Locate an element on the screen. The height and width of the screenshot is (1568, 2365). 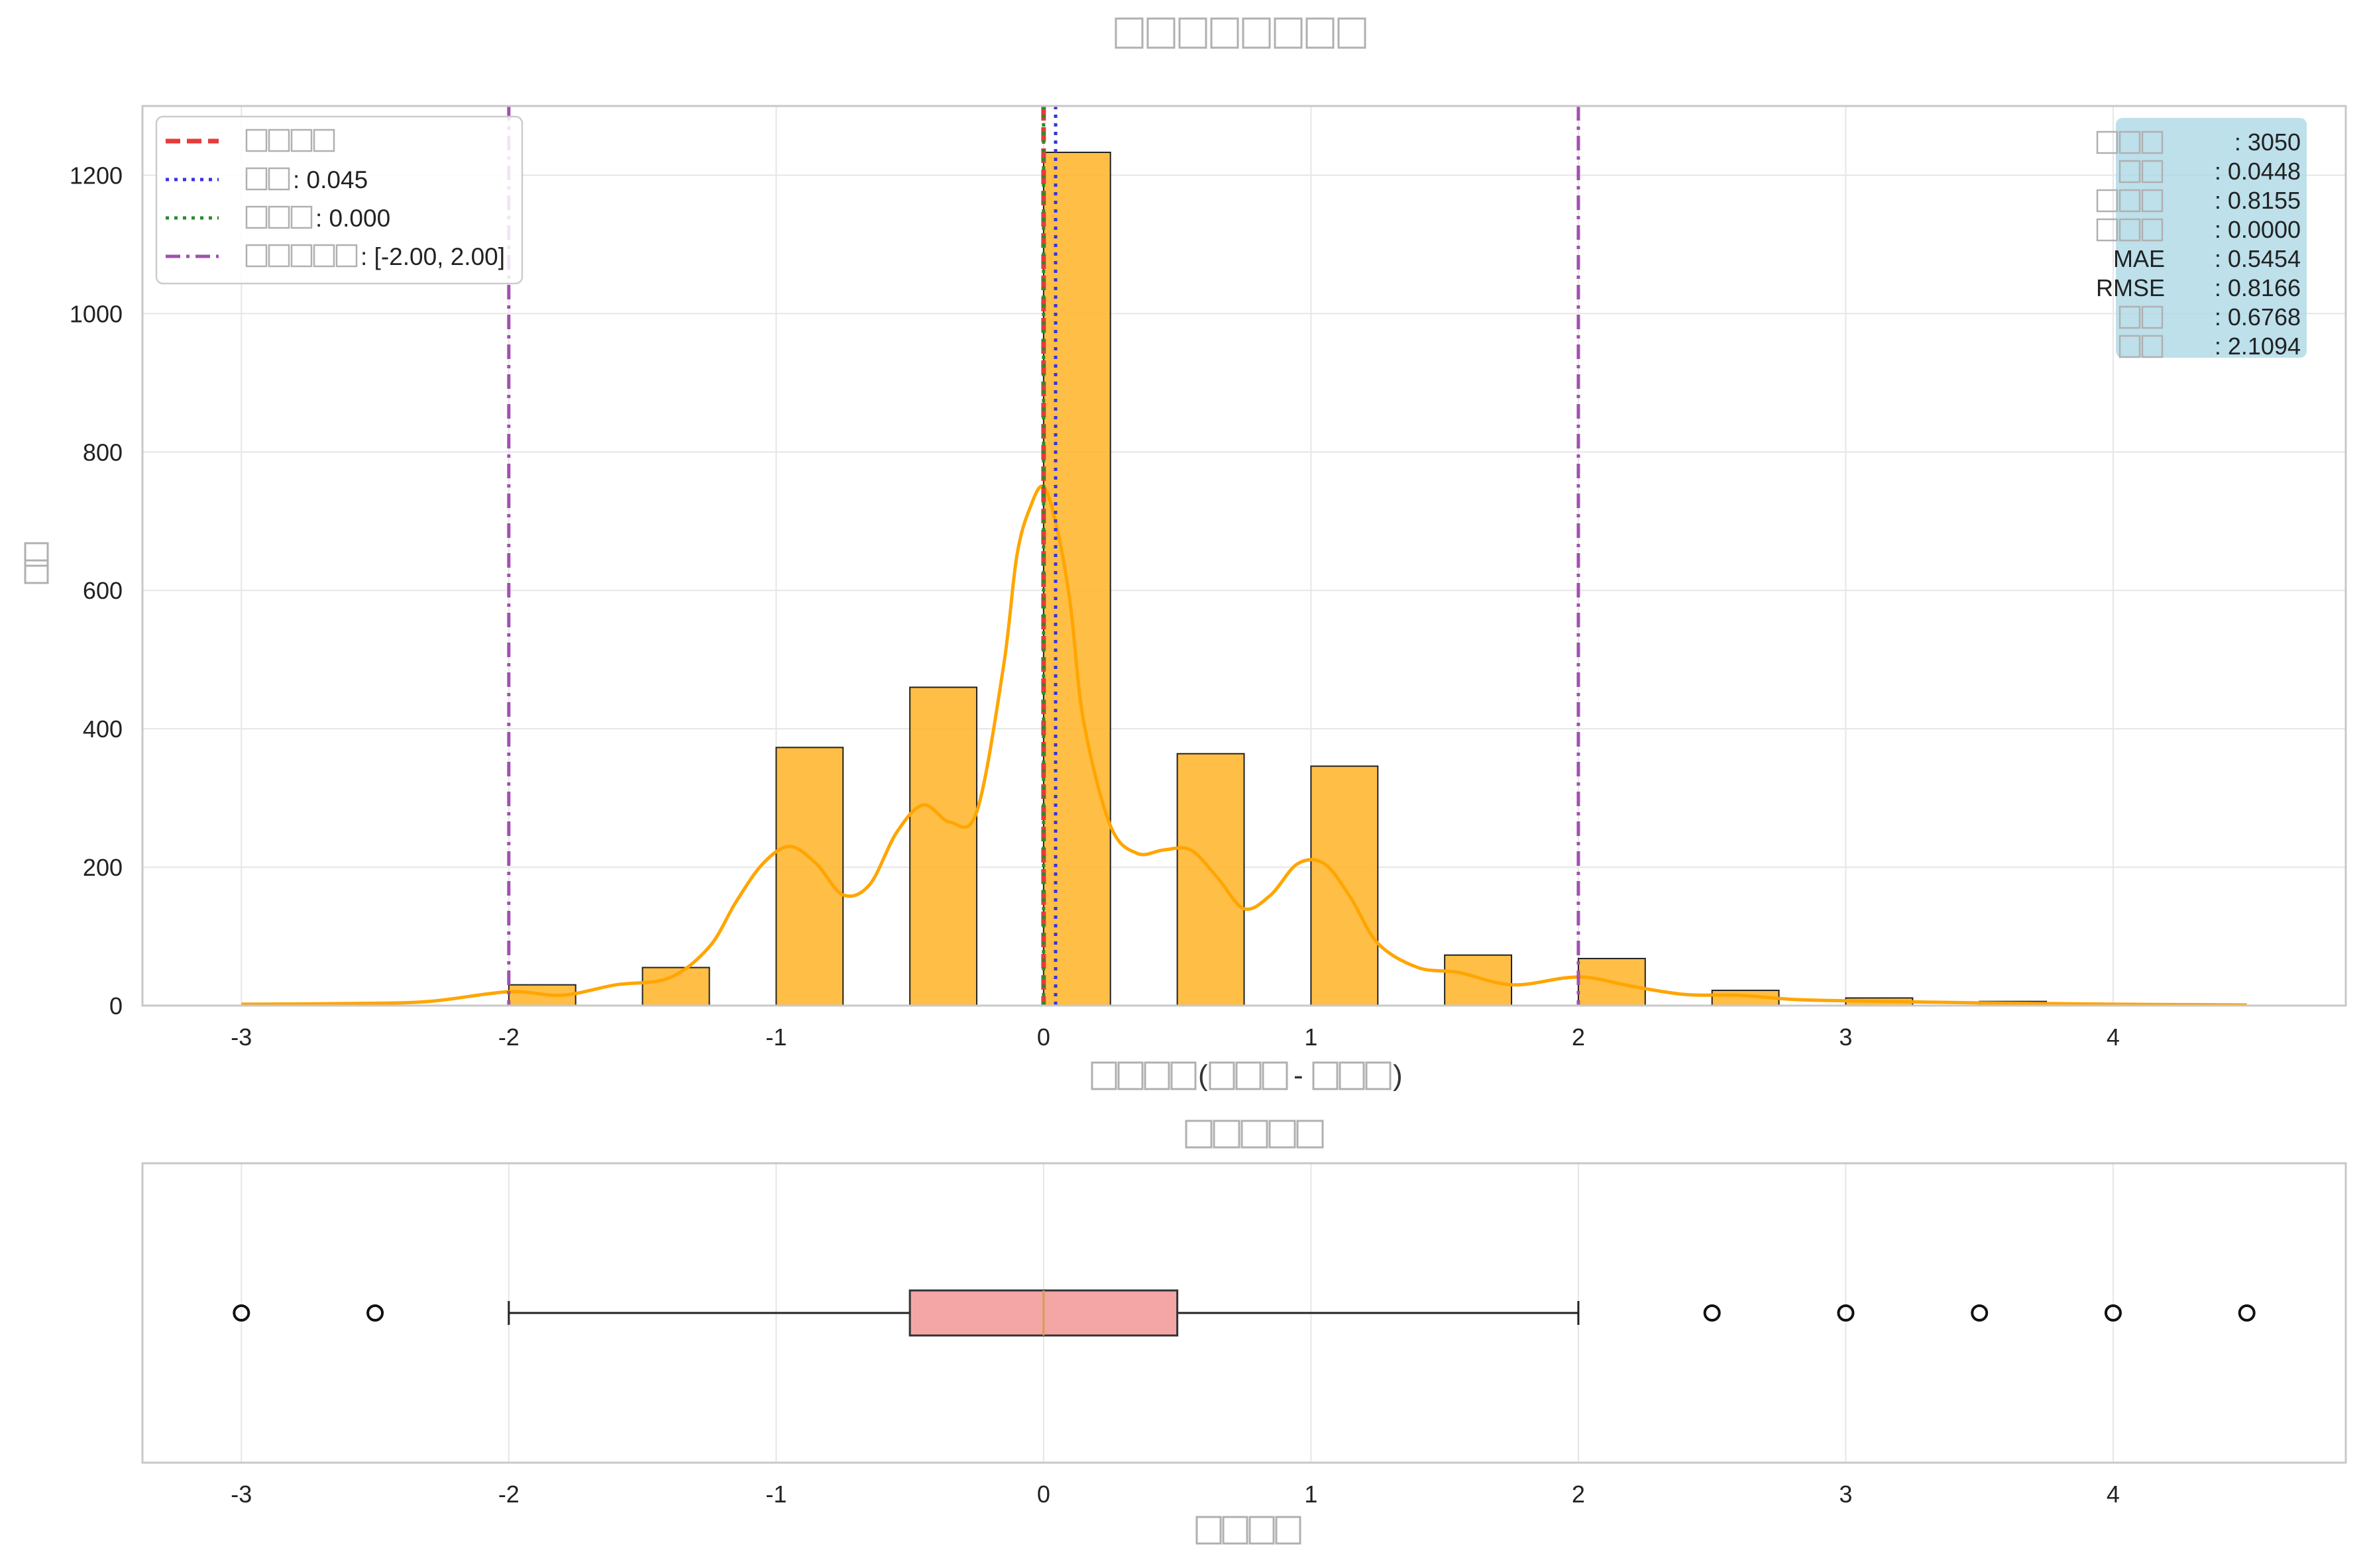
main-title is located at coordinates (1240, 33).